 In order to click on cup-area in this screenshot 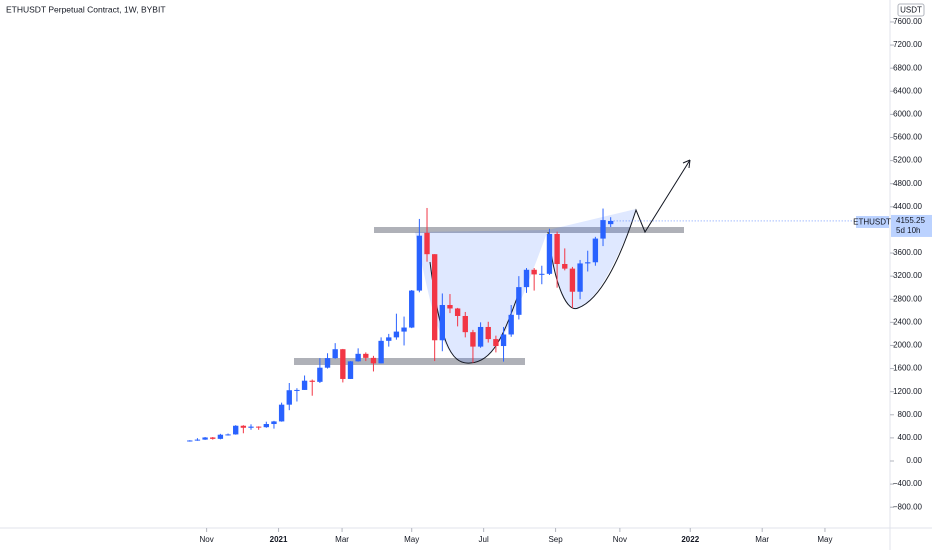, I will do `click(481, 297)`.